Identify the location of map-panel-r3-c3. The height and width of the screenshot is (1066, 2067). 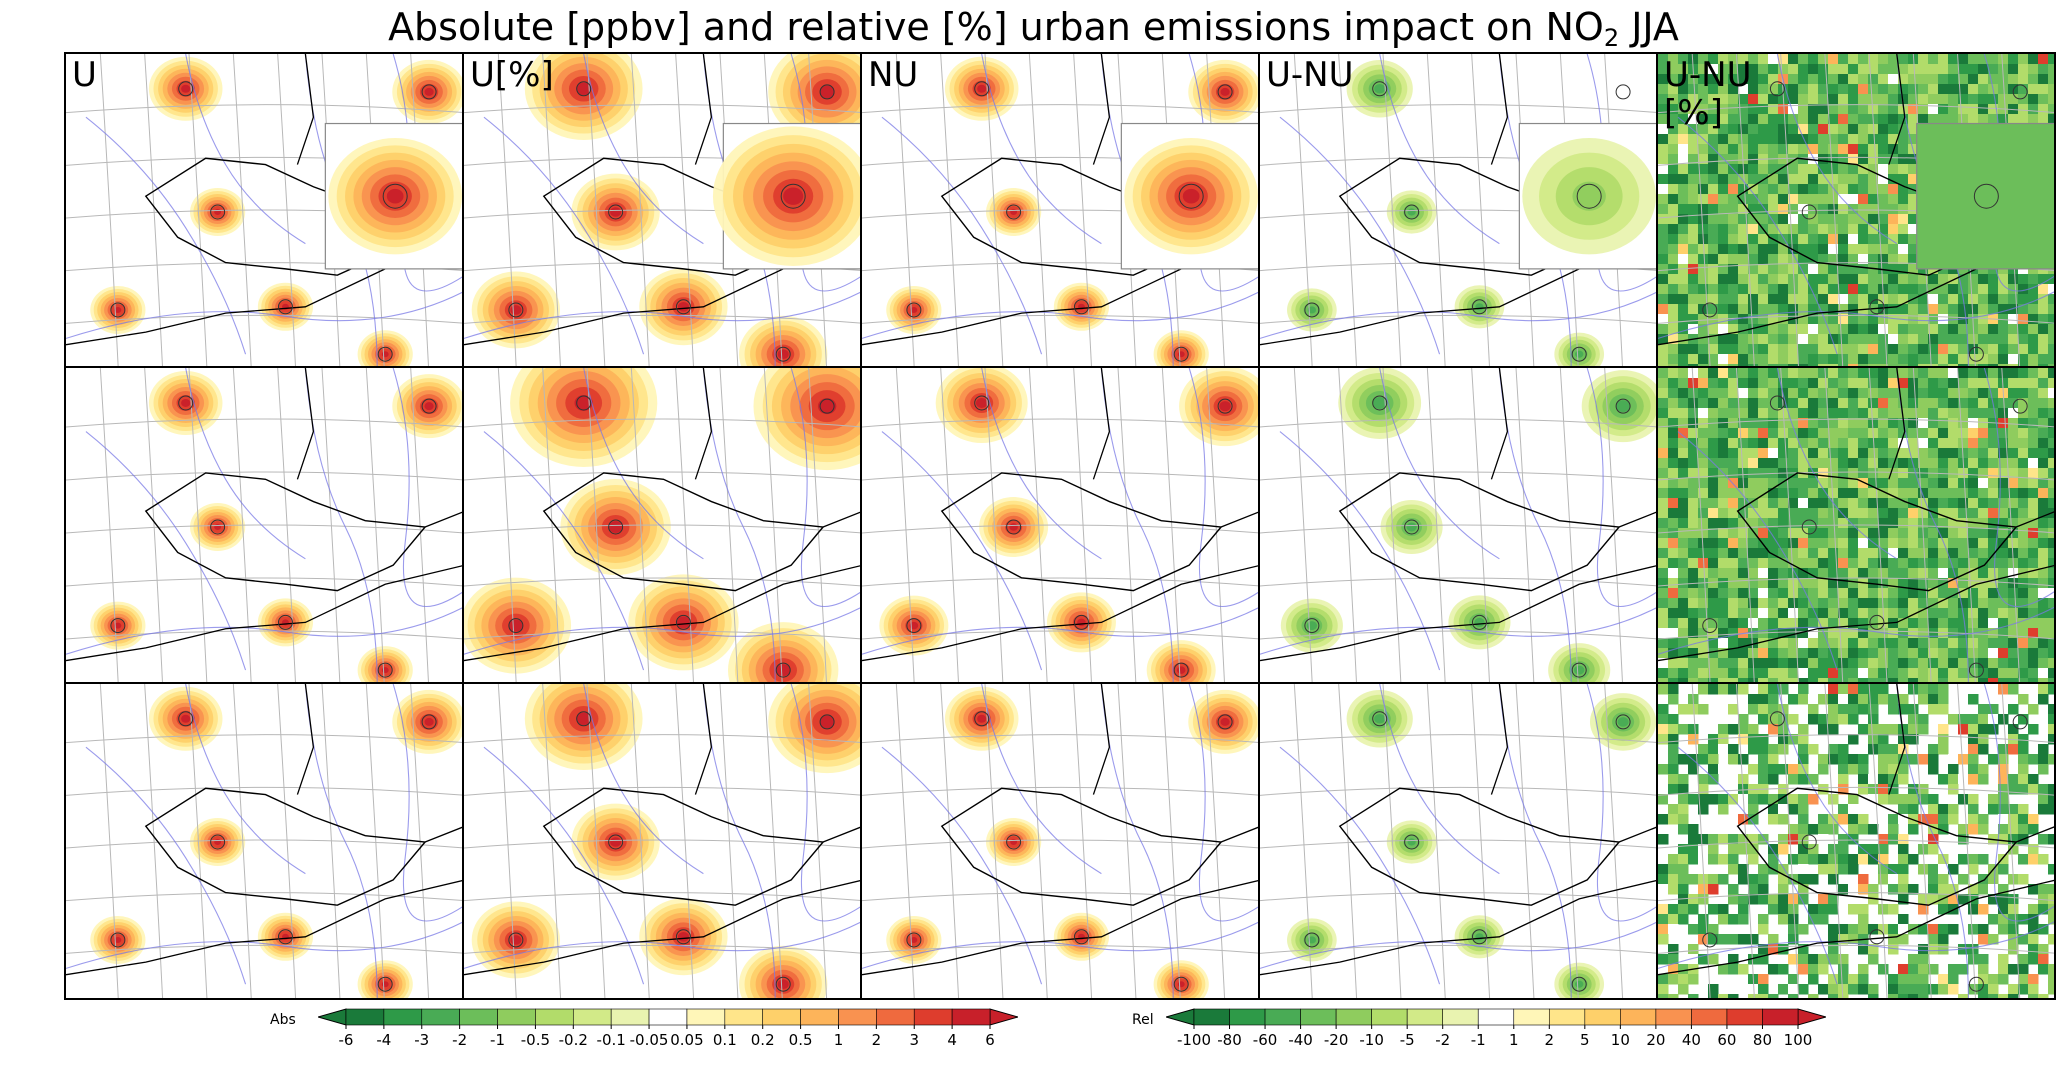
(1060, 841).